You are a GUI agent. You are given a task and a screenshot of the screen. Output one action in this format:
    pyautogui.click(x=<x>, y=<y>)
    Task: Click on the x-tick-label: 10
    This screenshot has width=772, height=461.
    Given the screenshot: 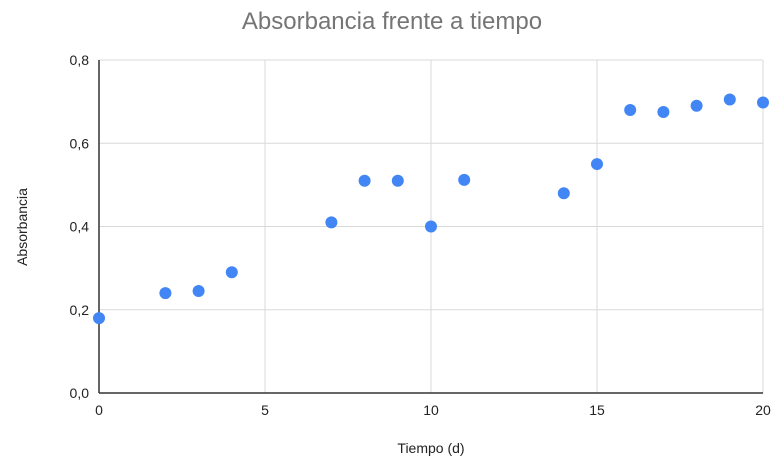 What is the action you would take?
    pyautogui.click(x=431, y=410)
    